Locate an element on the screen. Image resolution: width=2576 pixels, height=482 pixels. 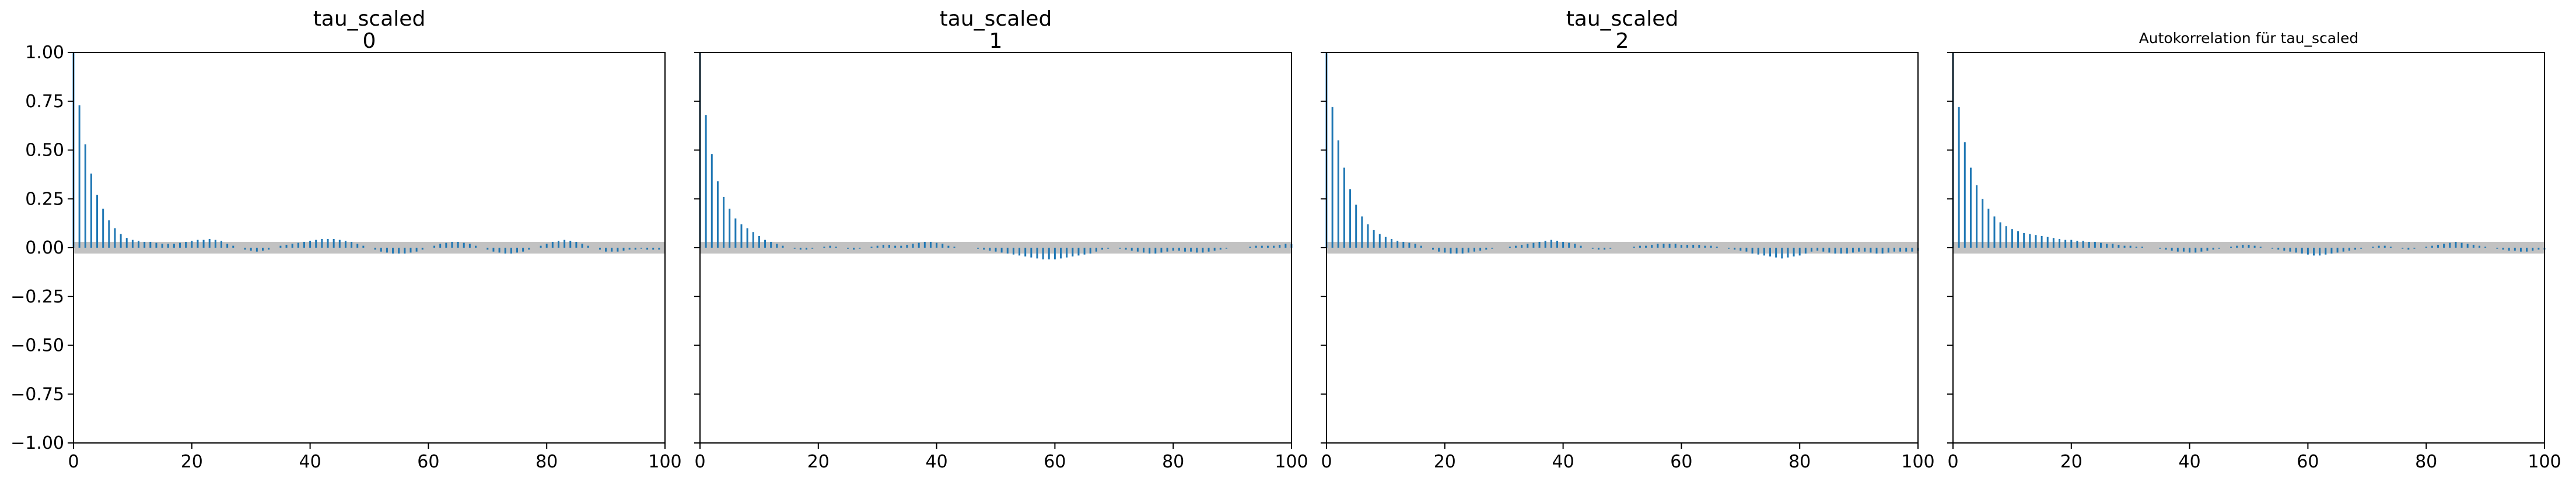
y-tick-label: −0.25 is located at coordinates (37, 297).